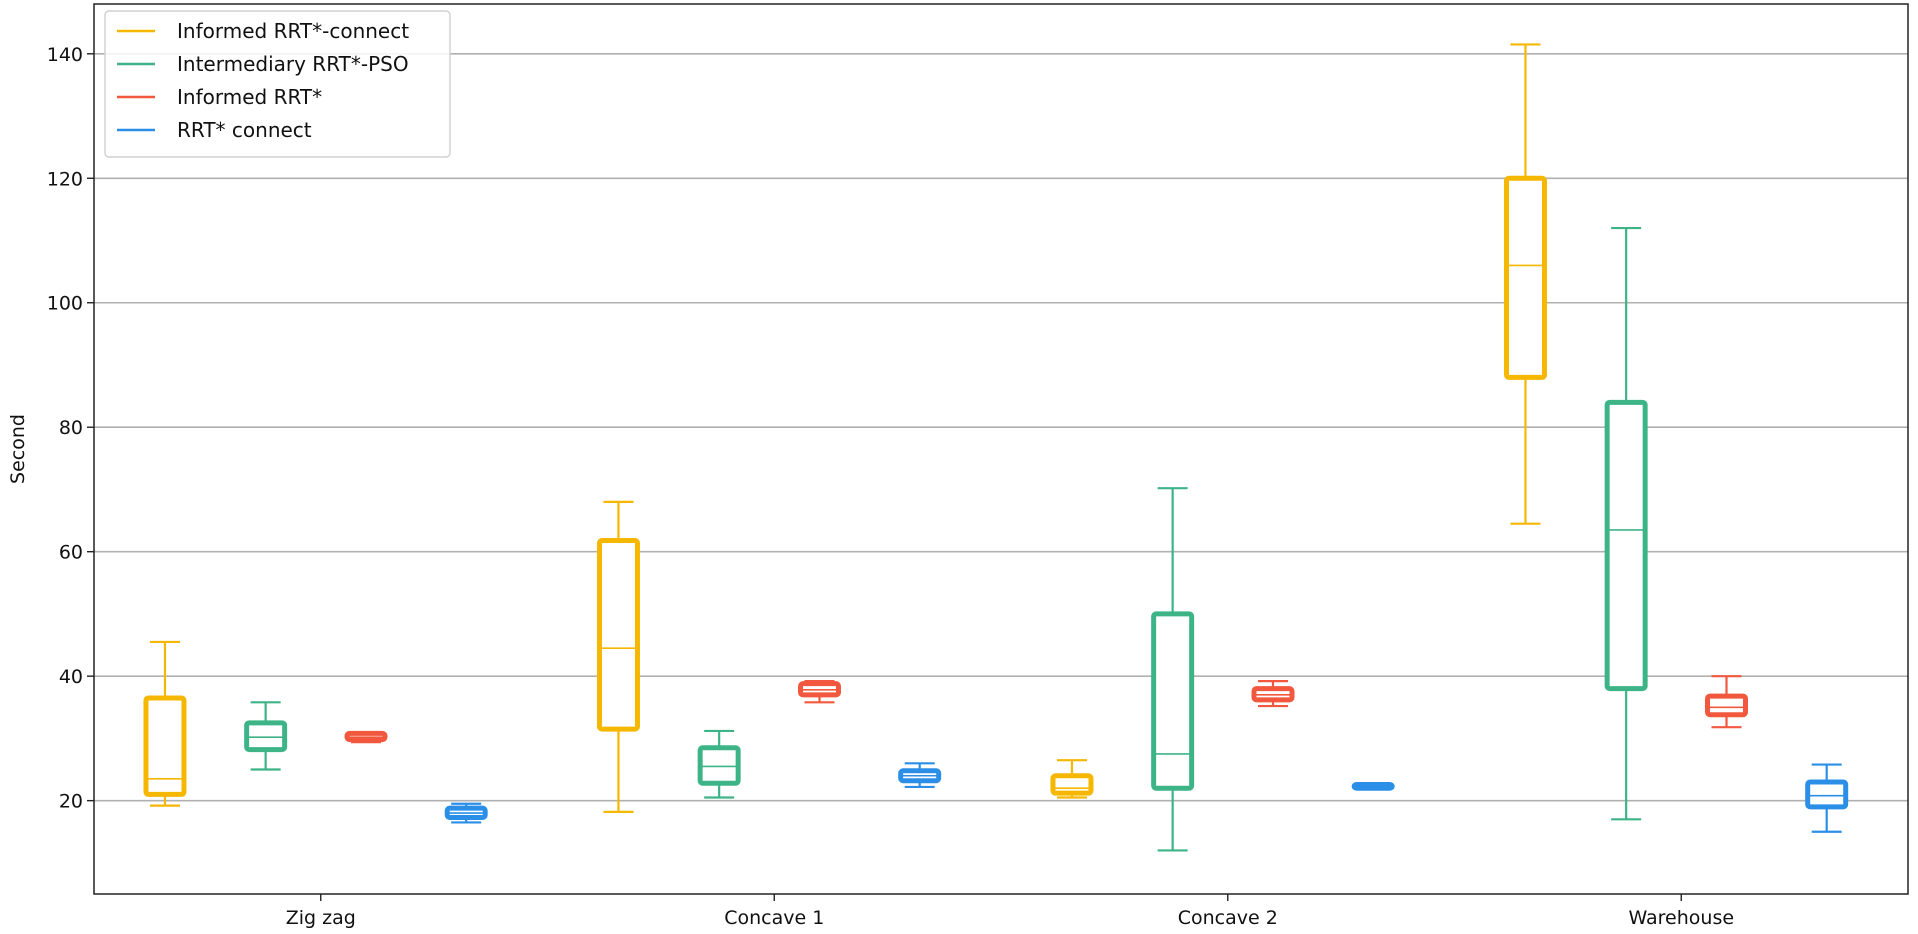 Image resolution: width=1918 pixels, height=934 pixels. I want to click on legend-box, so click(277, 84).